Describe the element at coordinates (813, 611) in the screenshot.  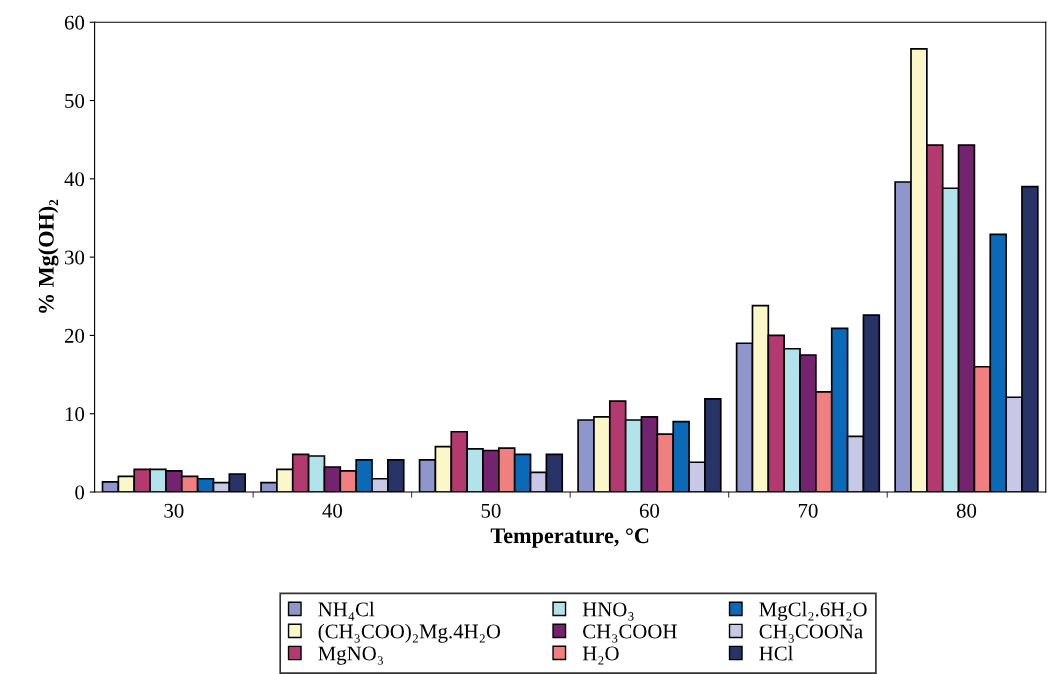
I see `legend-label: MgCl₂.6H₂O` at that location.